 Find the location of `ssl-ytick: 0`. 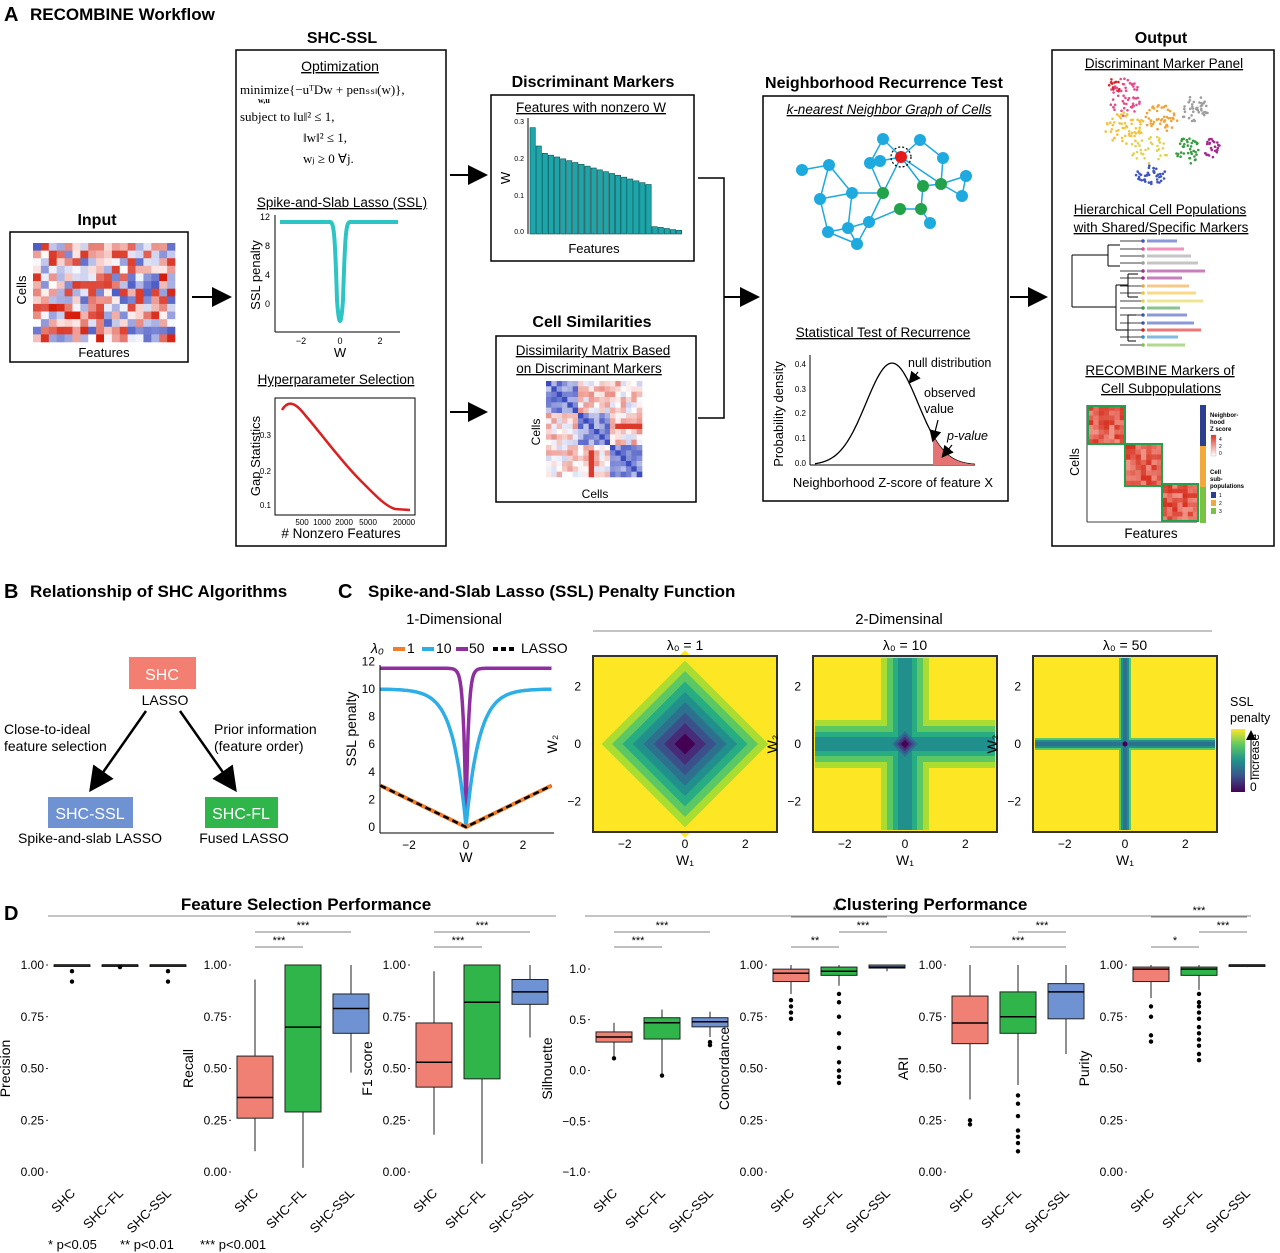

ssl-ytick: 0 is located at coordinates (267, 304).